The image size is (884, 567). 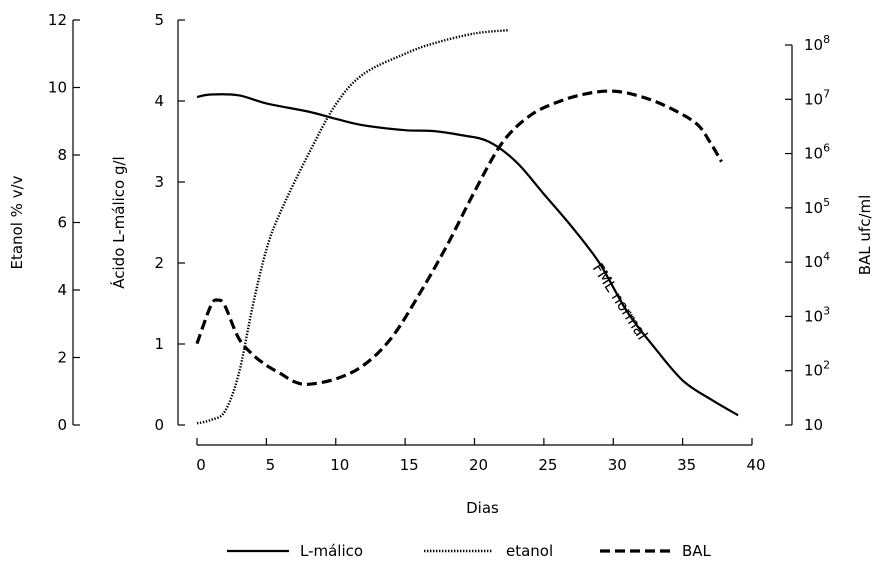 I want to click on x-tick-label: 30, so click(x=617, y=465).